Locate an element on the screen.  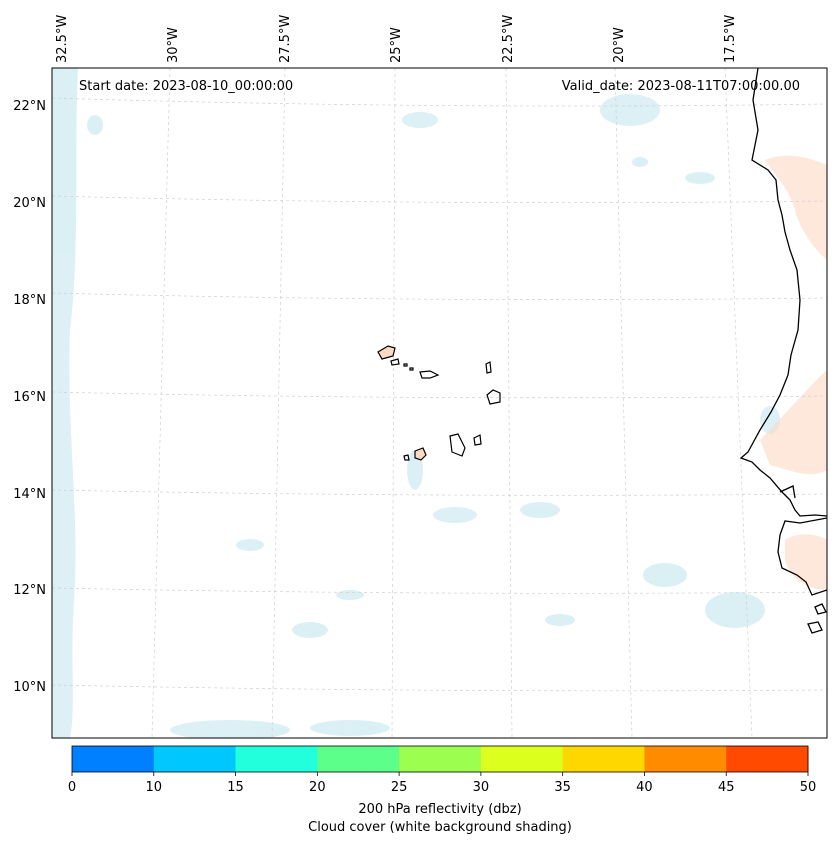
lat-label-18n: 18°N is located at coordinates (29, 300).